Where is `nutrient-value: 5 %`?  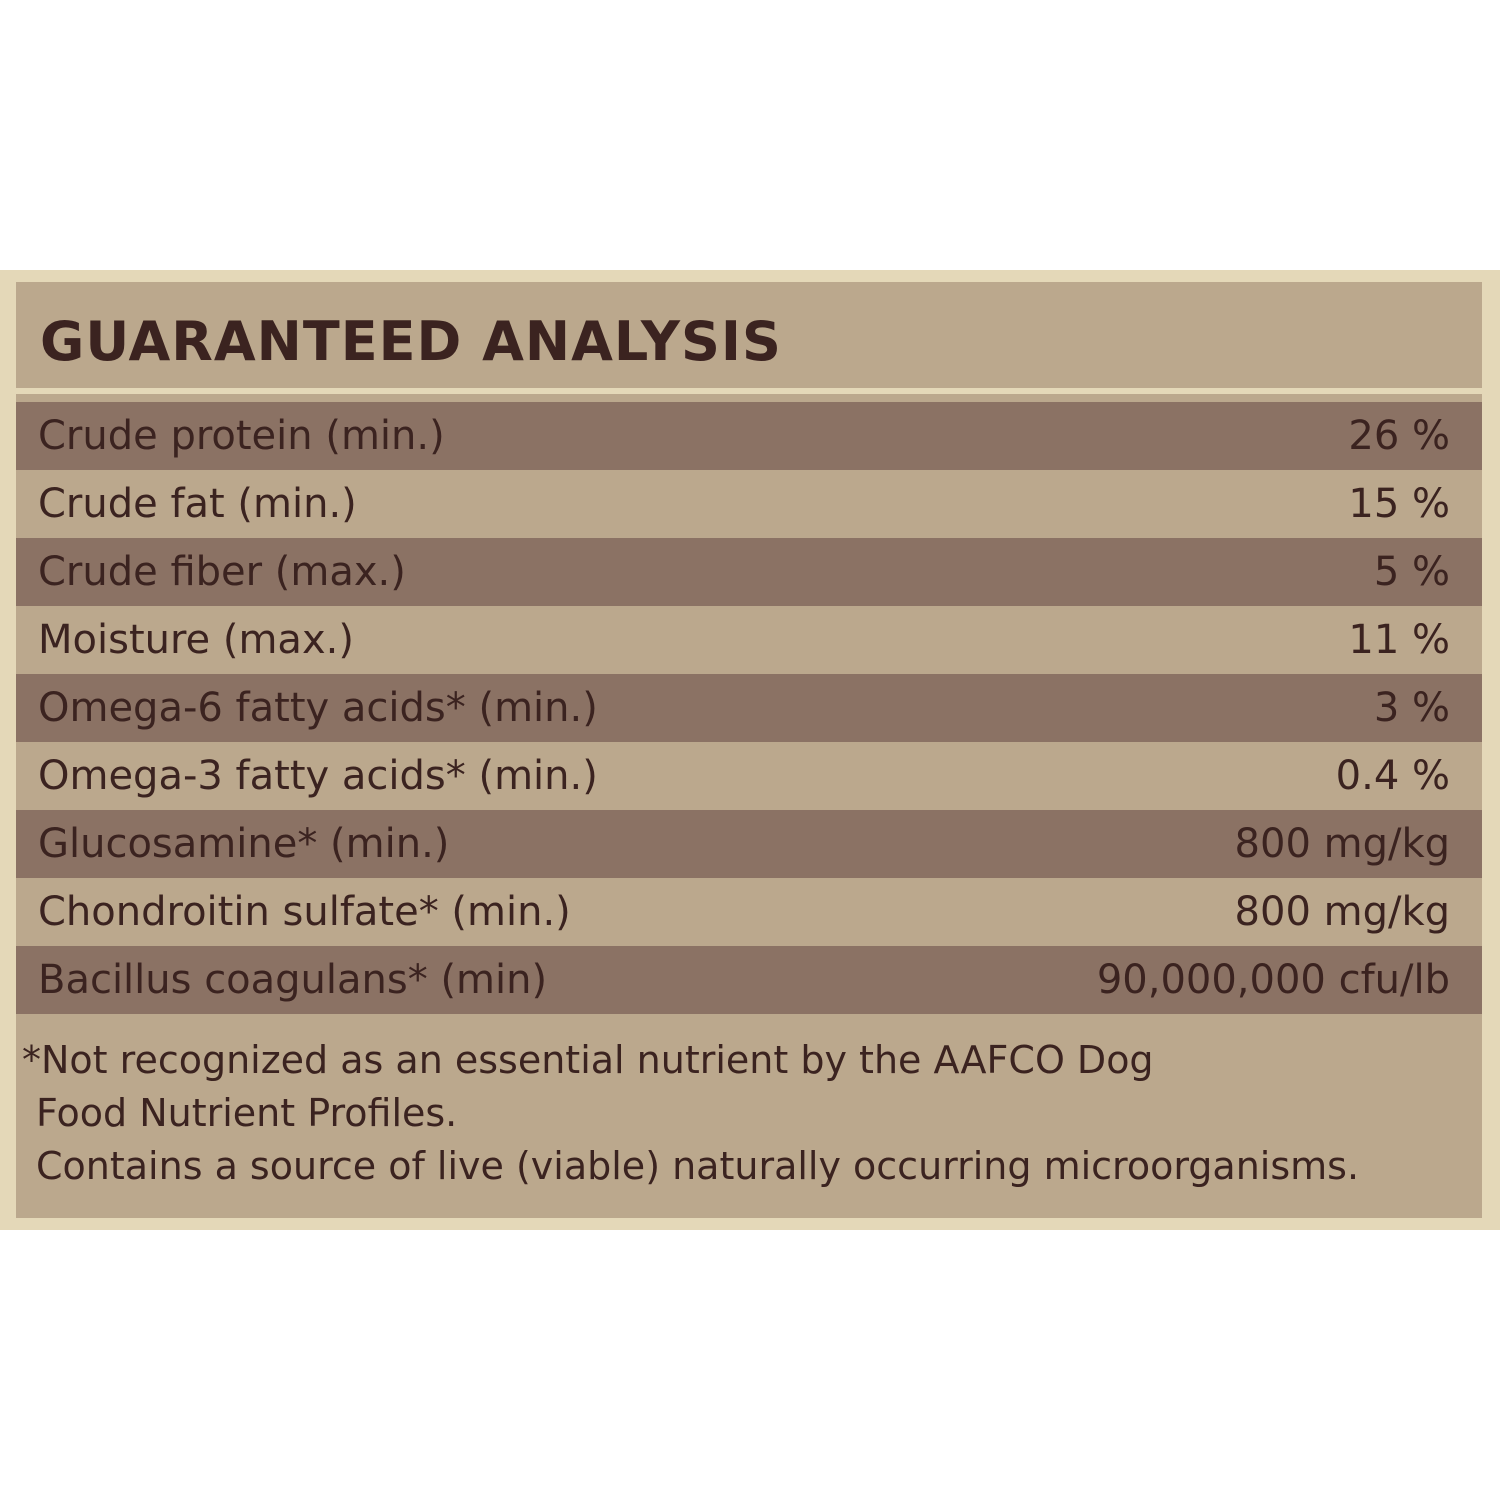 nutrient-value: 5 % is located at coordinates (1411, 572).